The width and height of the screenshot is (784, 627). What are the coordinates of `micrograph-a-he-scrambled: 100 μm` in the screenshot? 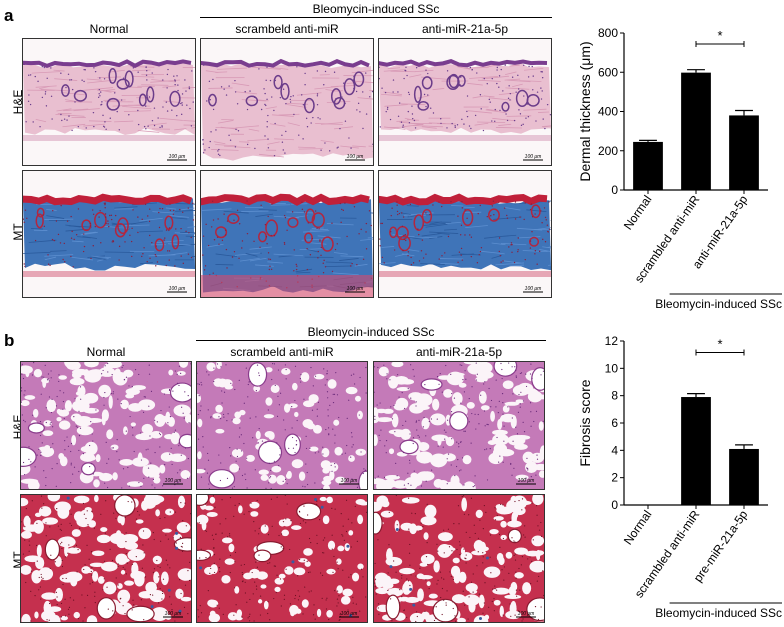 It's located at (287, 102).